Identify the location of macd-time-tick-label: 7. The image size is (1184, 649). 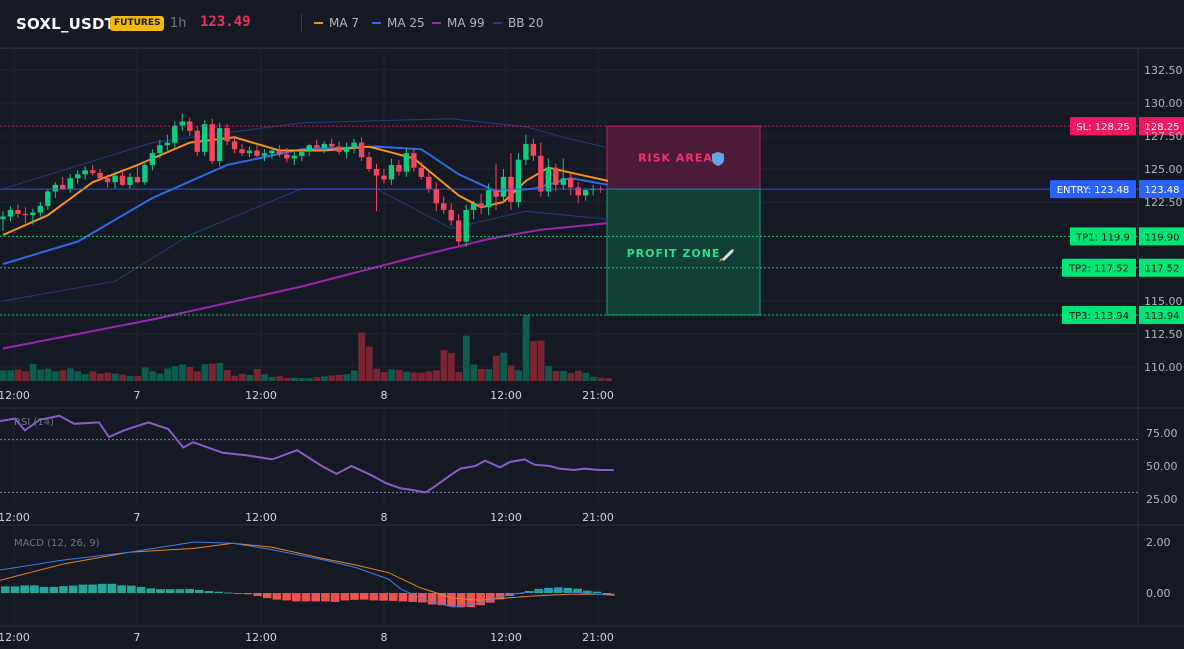
(137, 637).